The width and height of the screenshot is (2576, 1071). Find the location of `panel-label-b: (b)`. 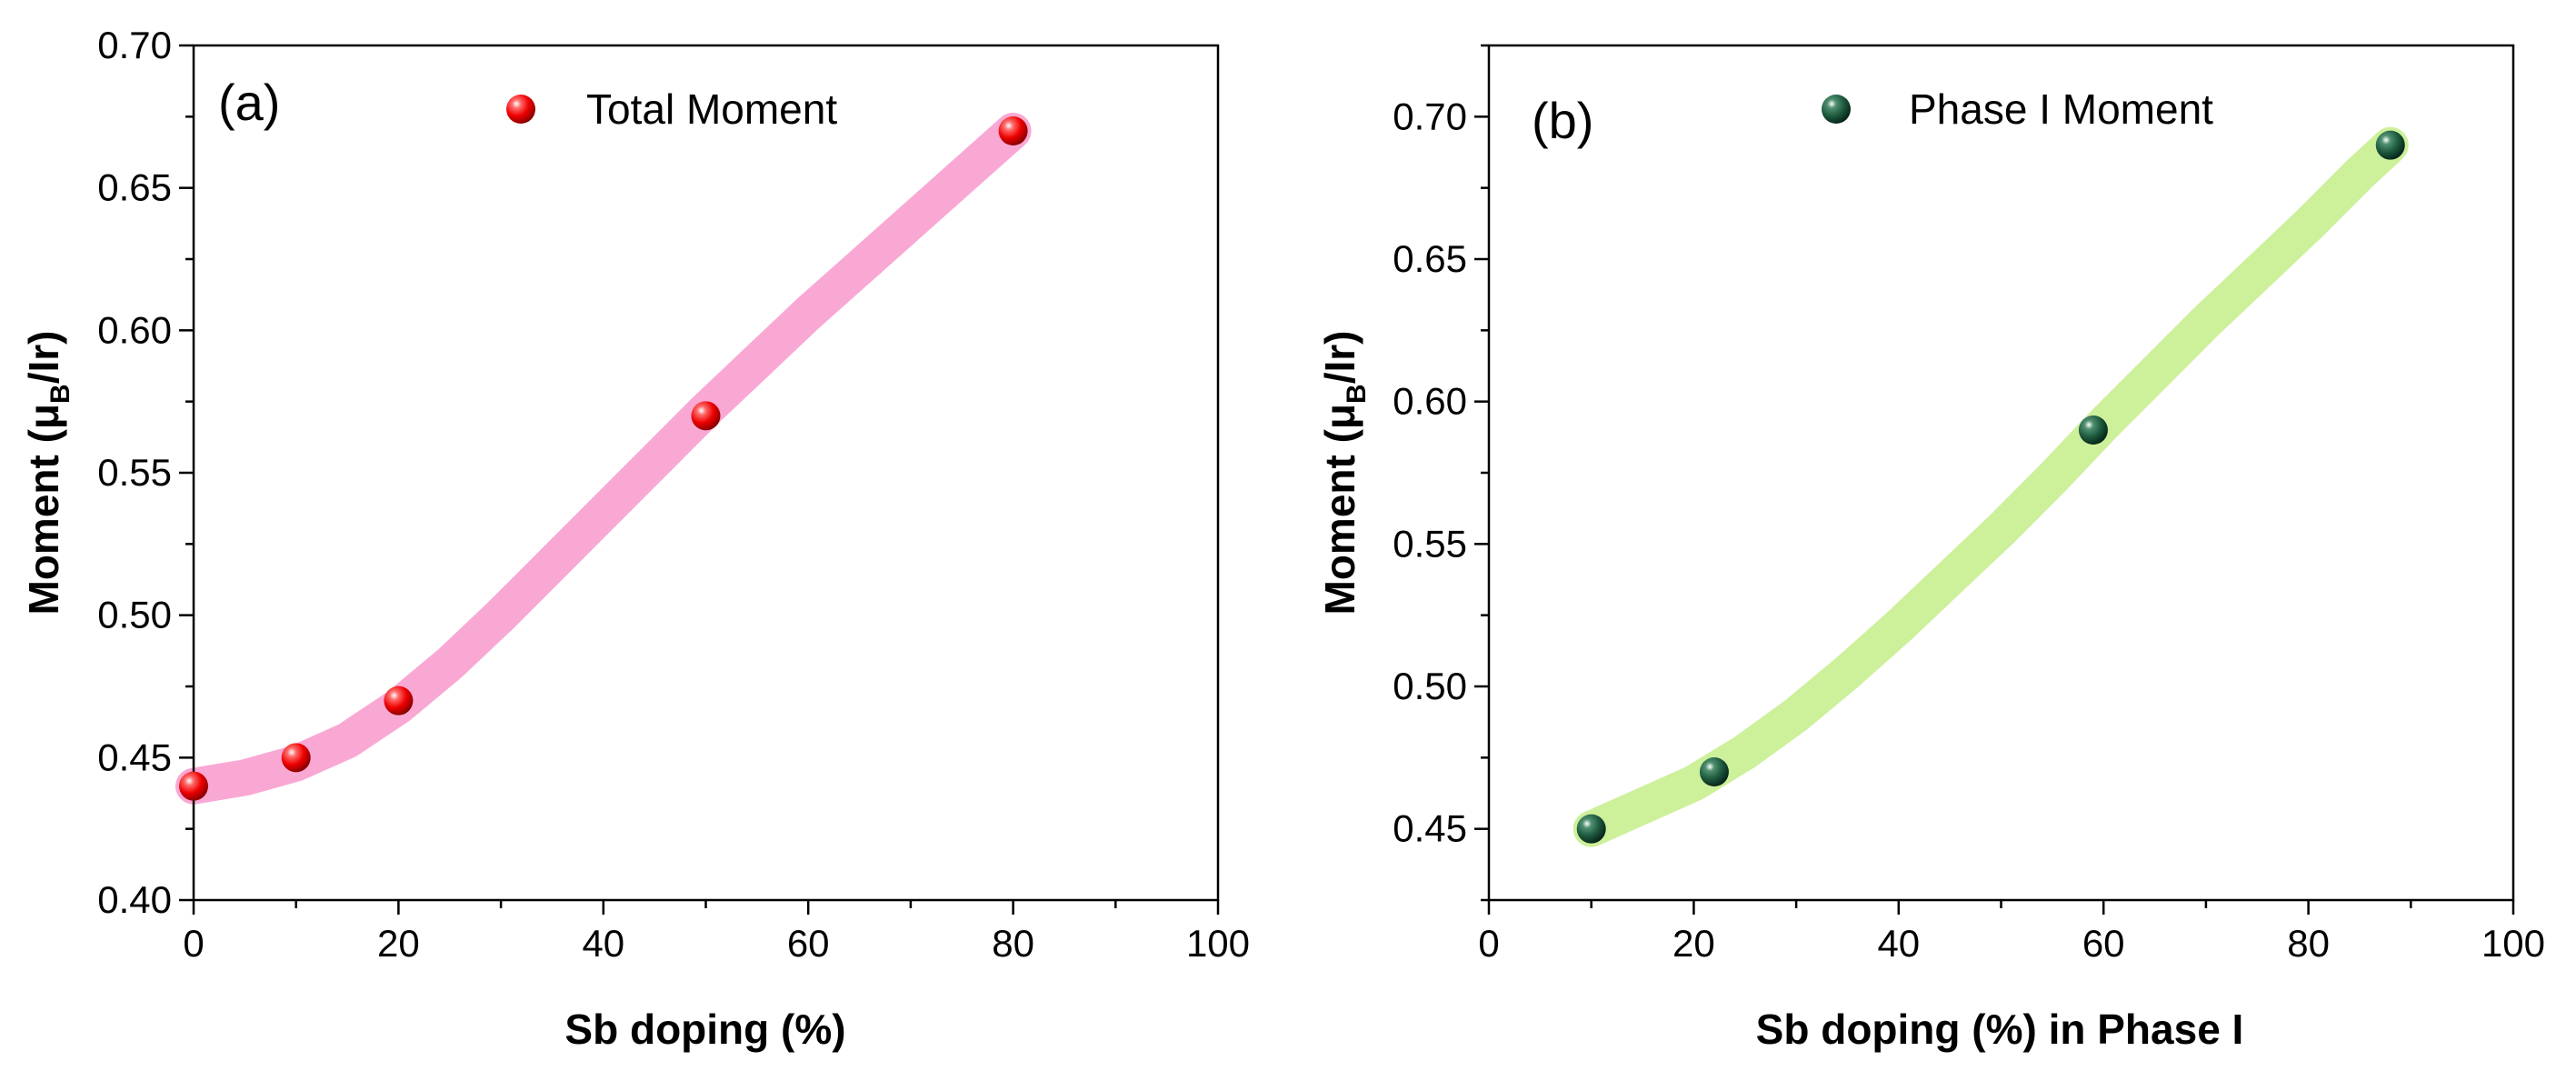

panel-label-b: (b) is located at coordinates (1562, 121).